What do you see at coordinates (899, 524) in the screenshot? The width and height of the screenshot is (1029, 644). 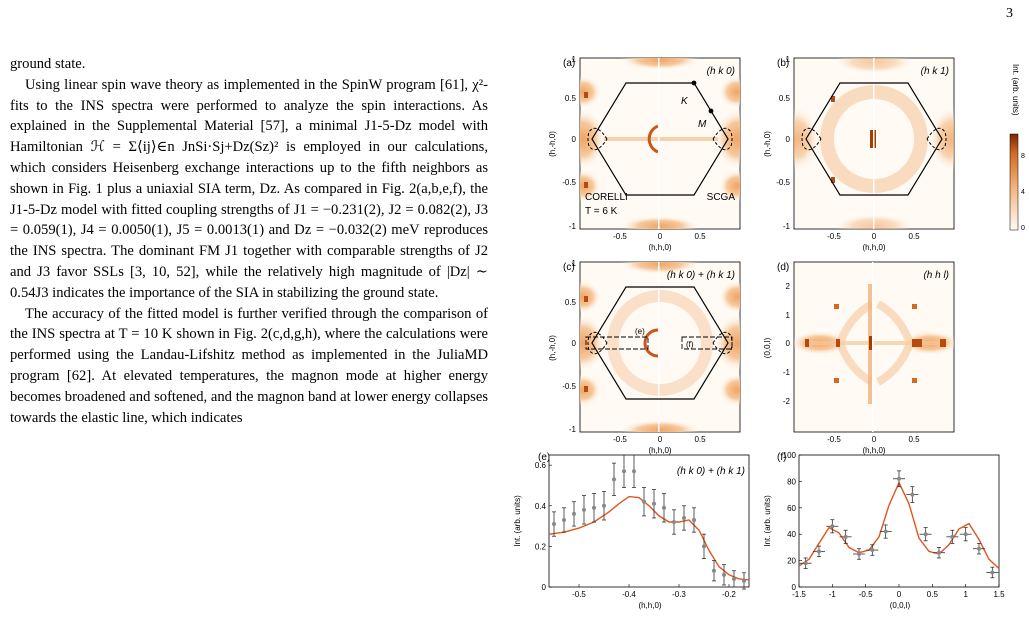 I see `panel-f-plot-area` at bounding box center [899, 524].